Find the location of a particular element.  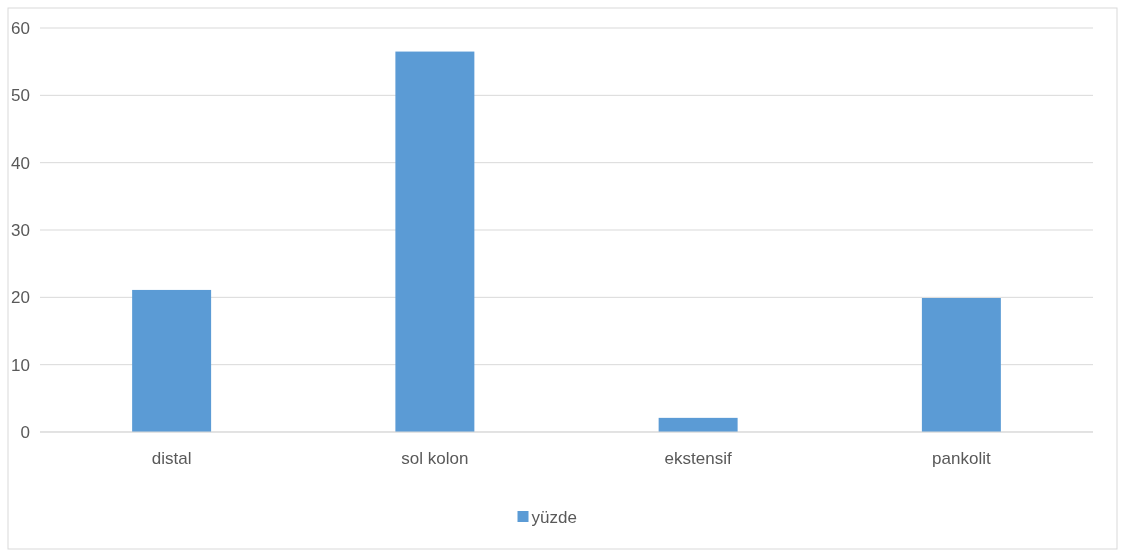

y-tick-label: 60 is located at coordinates (20, 28).